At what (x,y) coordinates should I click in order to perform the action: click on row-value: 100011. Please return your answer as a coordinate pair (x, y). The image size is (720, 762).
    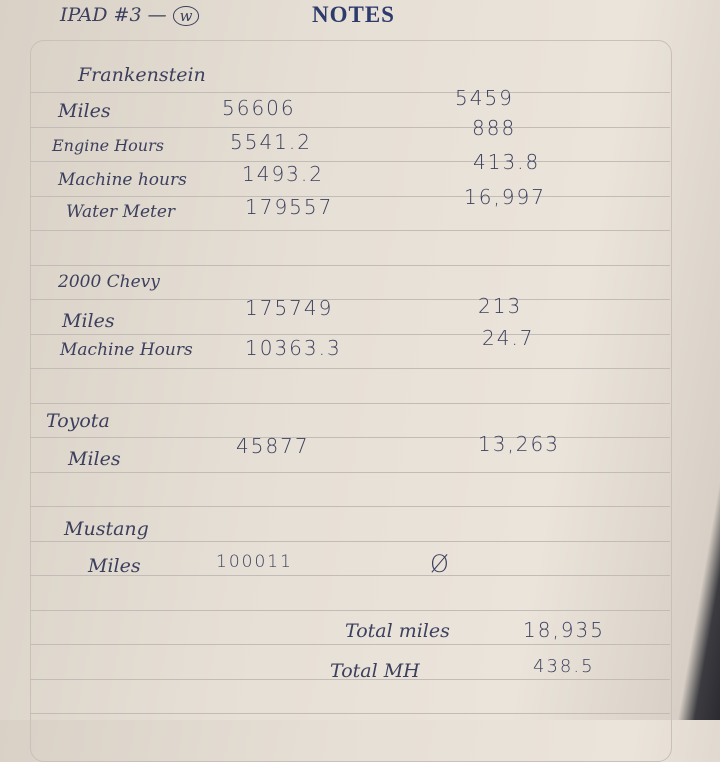
    Looking at the image, I should click on (254, 562).